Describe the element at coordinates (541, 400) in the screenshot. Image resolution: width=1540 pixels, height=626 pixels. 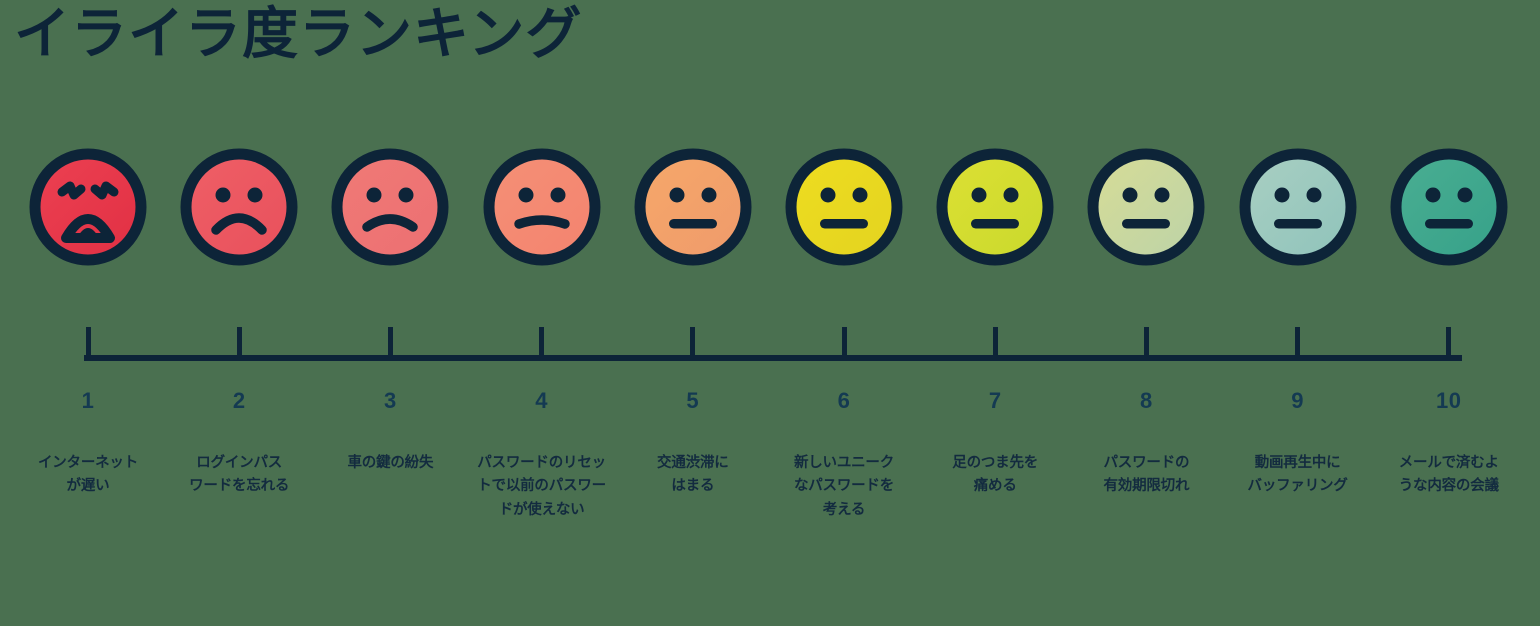
I see `scale-number-4: 4` at that location.